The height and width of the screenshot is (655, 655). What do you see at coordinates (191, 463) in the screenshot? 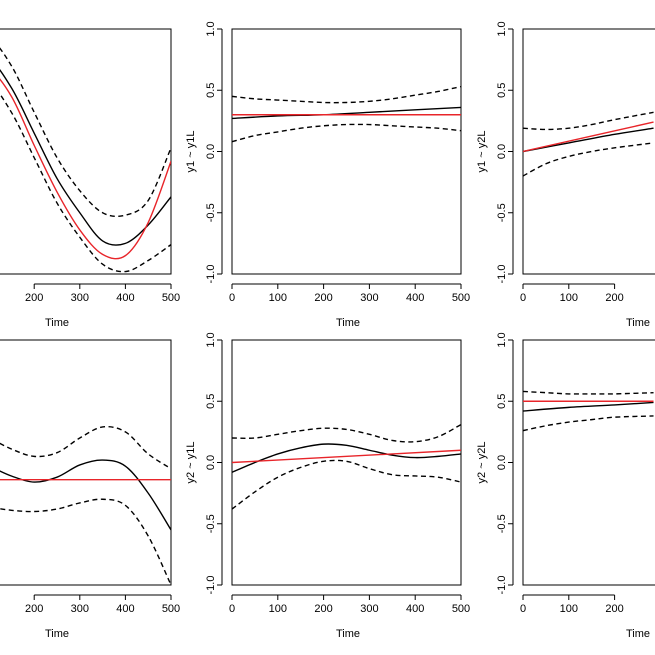
I see `y-axis-label: y2 ~ y1L` at bounding box center [191, 463].